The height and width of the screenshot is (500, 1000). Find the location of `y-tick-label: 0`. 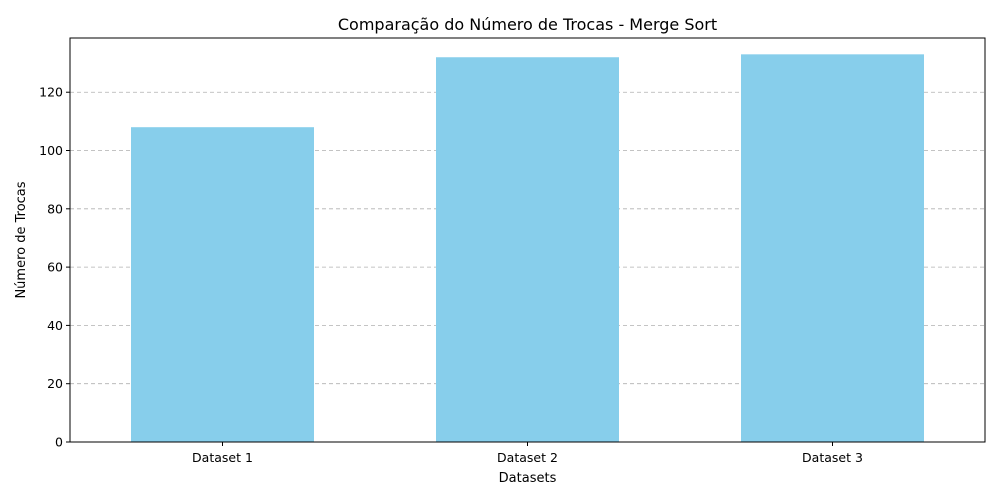

y-tick-label: 0 is located at coordinates (59, 442).